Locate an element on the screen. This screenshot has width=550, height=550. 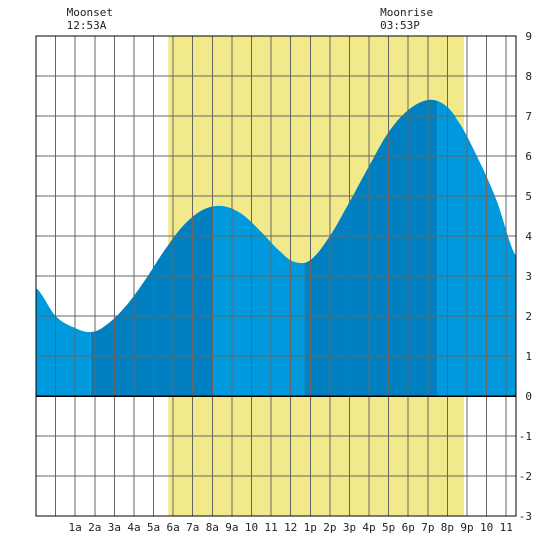
x-tick-label: 7p is located at coordinates (427, 527).